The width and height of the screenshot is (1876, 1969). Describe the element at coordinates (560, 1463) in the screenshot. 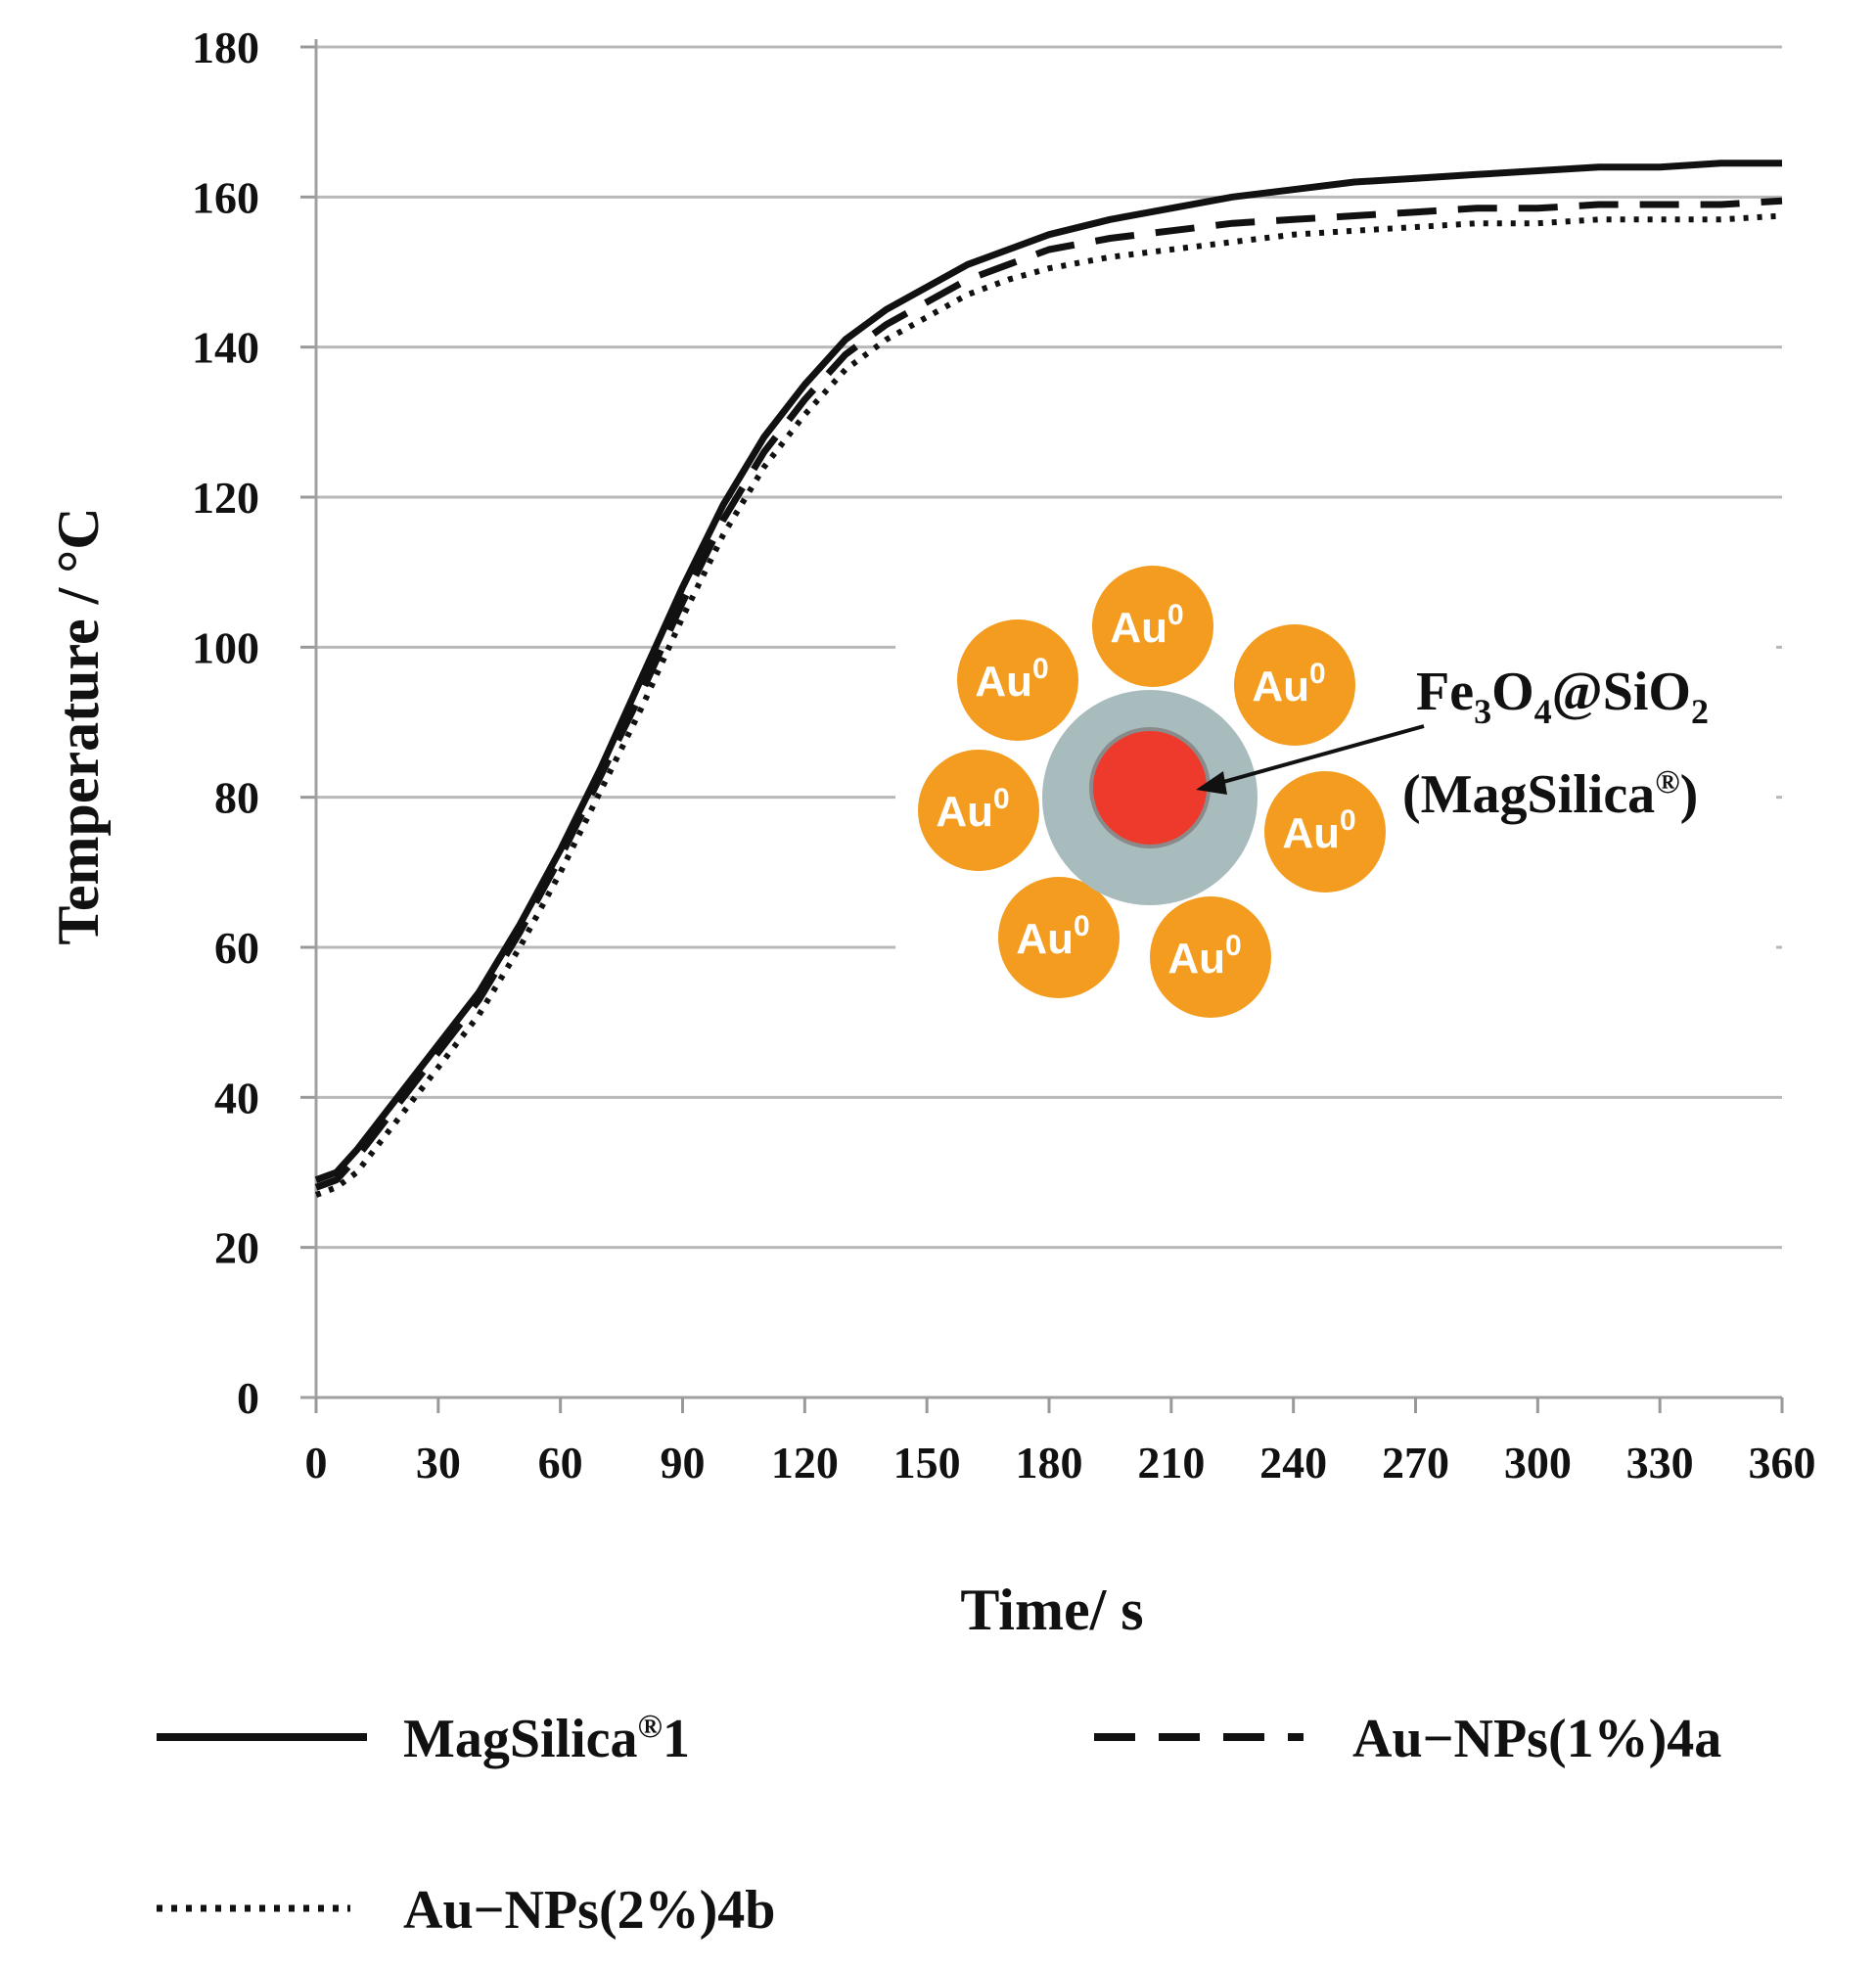

I see `x-tick-label: 60` at that location.